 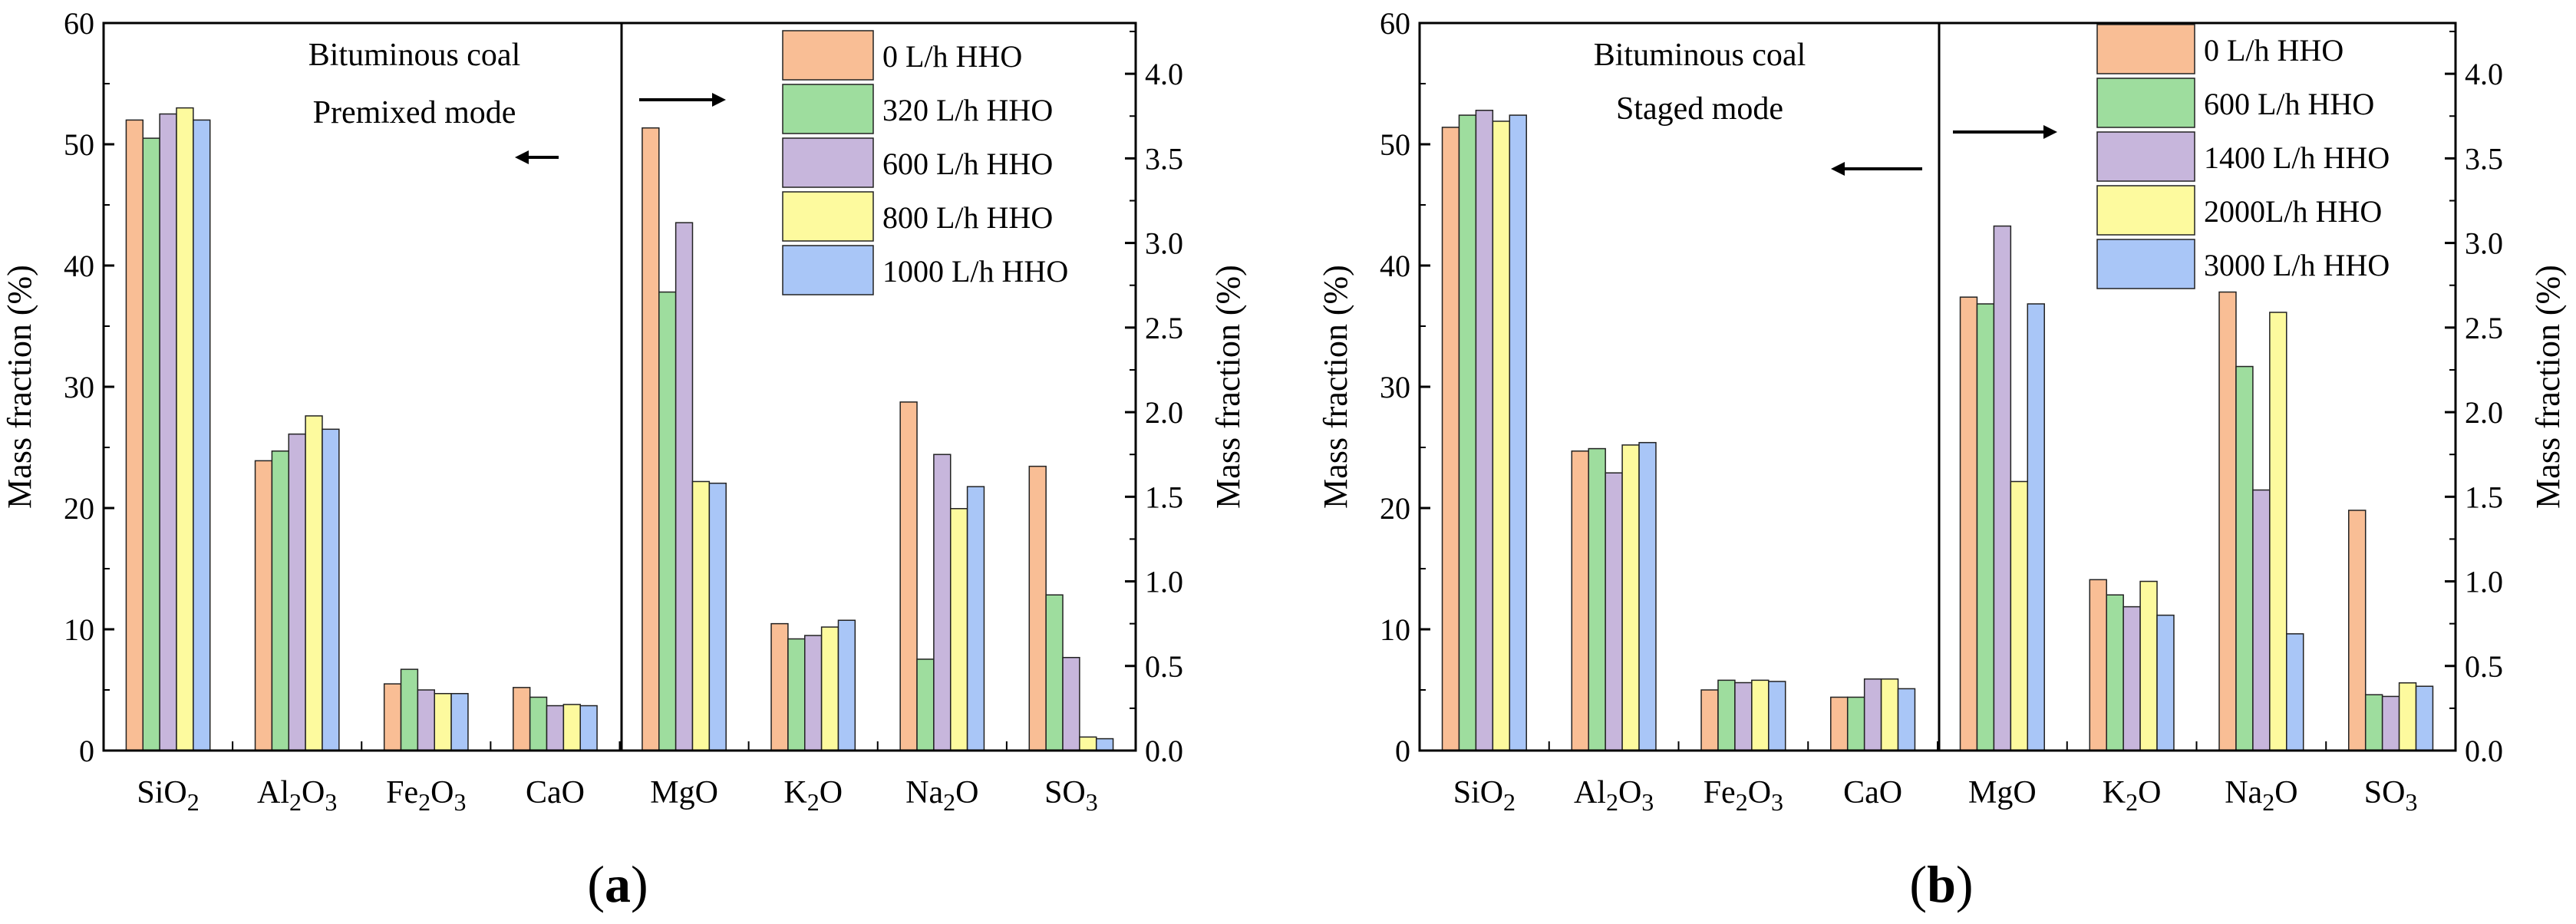 I want to click on left-axis-arrow-head, so click(x=1838, y=169).